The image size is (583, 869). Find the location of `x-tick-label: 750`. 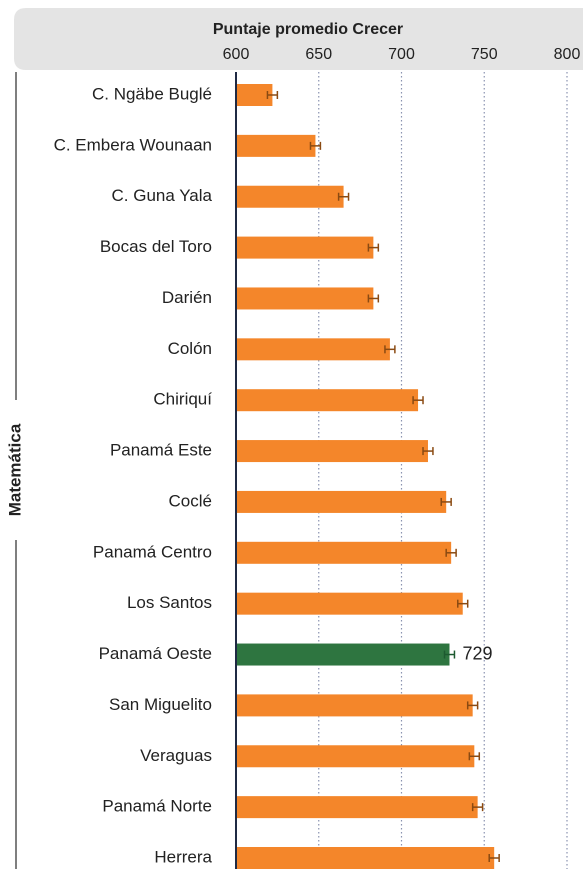

x-tick-label: 750 is located at coordinates (484, 54).